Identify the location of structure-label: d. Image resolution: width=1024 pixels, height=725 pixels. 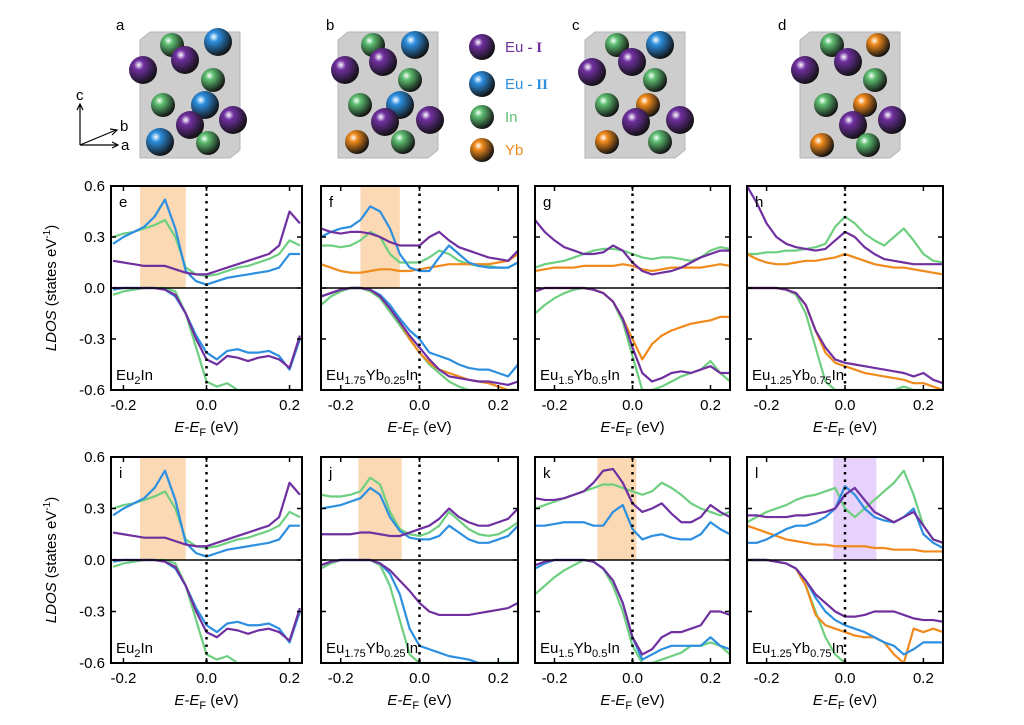
(782, 25).